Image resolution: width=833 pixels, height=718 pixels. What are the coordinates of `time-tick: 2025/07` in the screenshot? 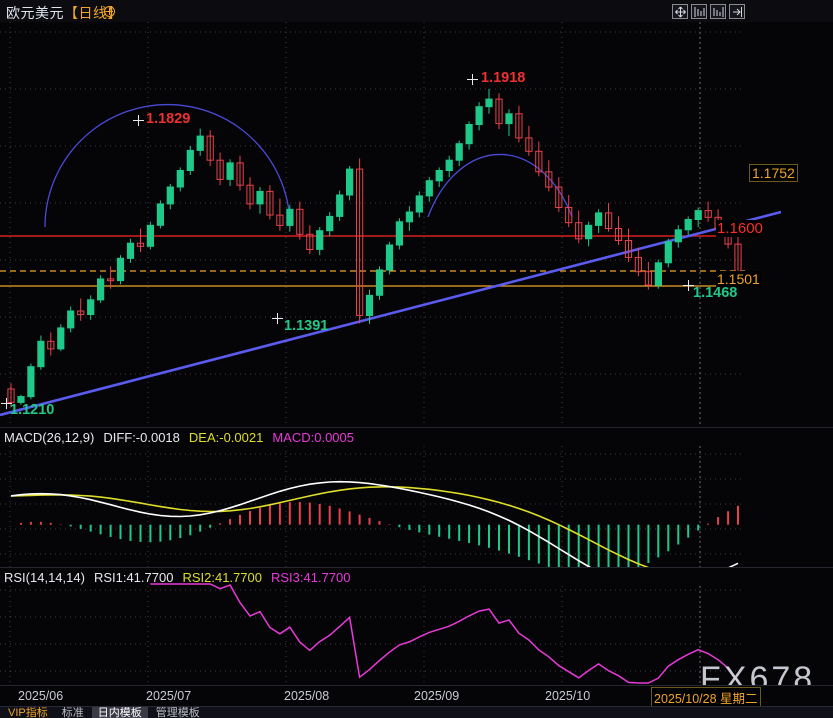 It's located at (169, 696).